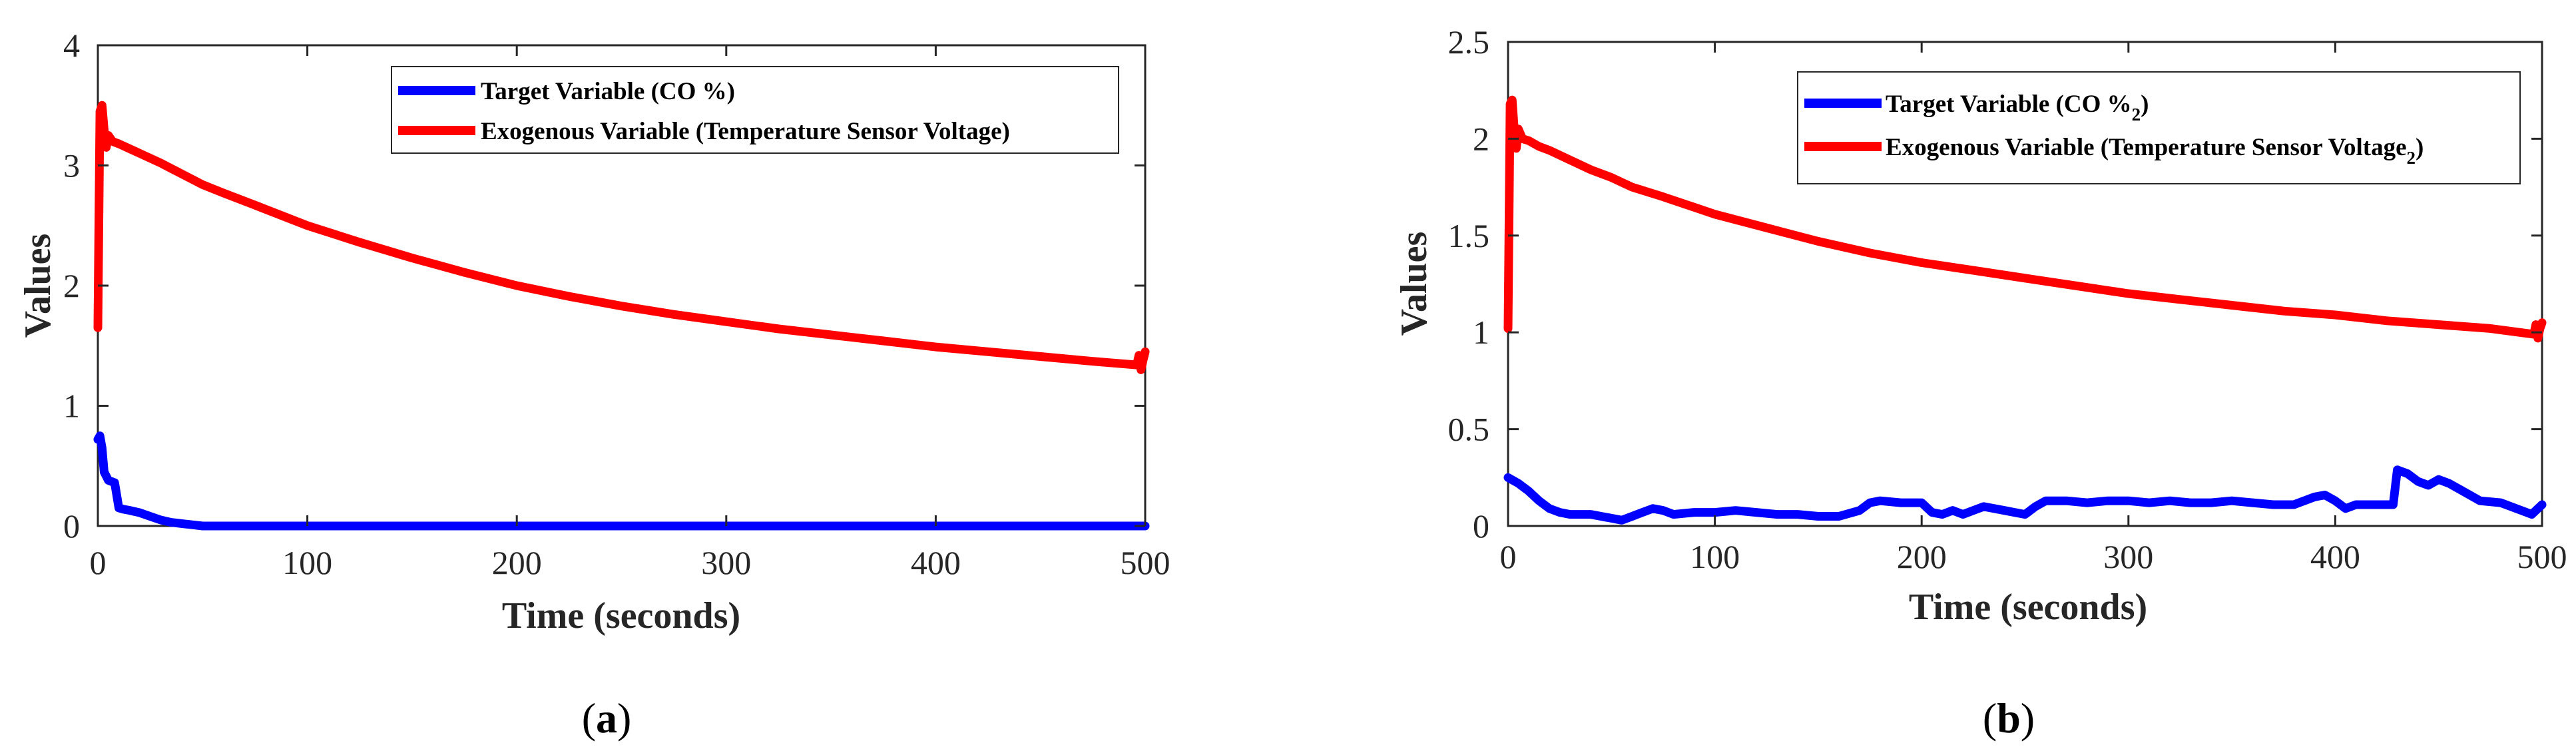 This screenshot has height=755, width=2576. I want to click on chart-a-y-tick-label: 2, so click(71, 285).